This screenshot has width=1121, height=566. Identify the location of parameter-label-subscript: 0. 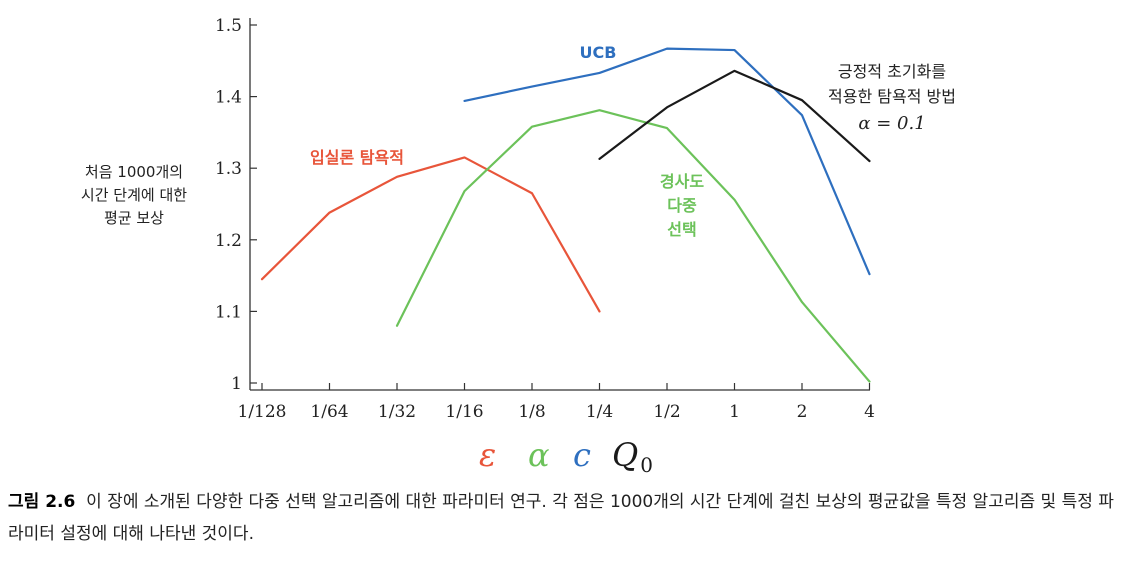
(646, 465).